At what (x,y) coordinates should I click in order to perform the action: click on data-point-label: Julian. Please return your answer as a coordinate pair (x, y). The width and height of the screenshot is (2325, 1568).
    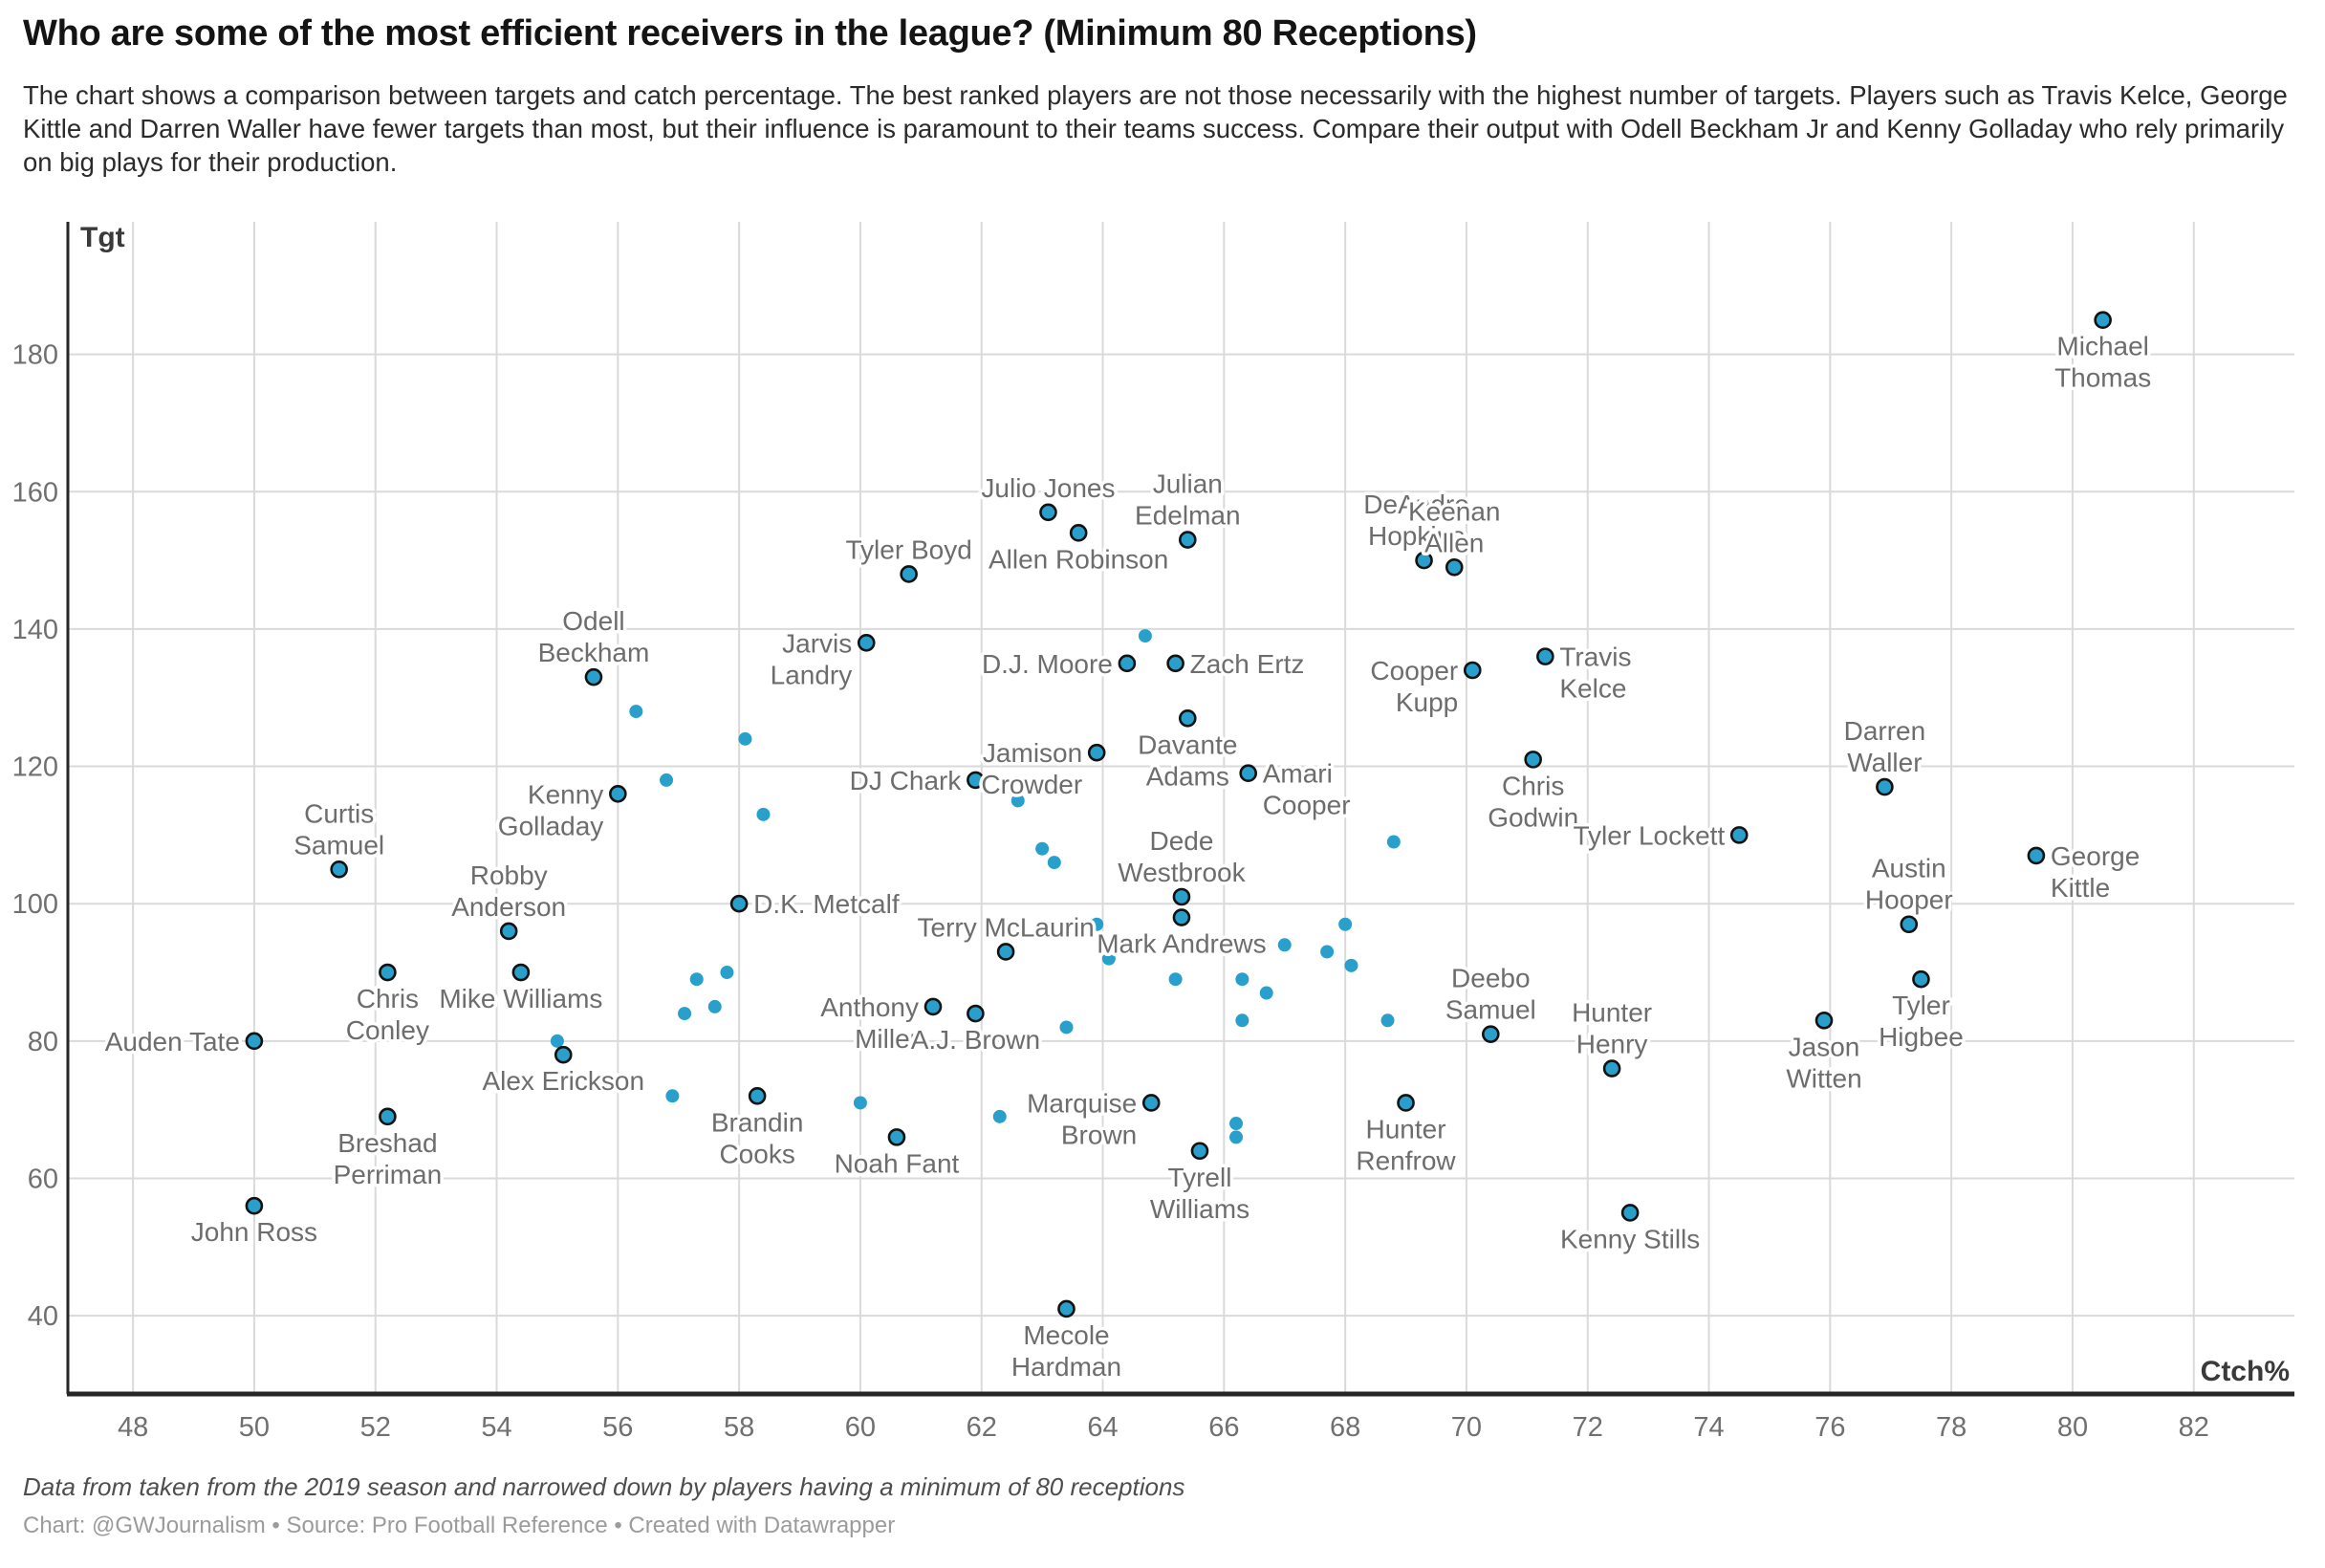
    Looking at the image, I should click on (1188, 484).